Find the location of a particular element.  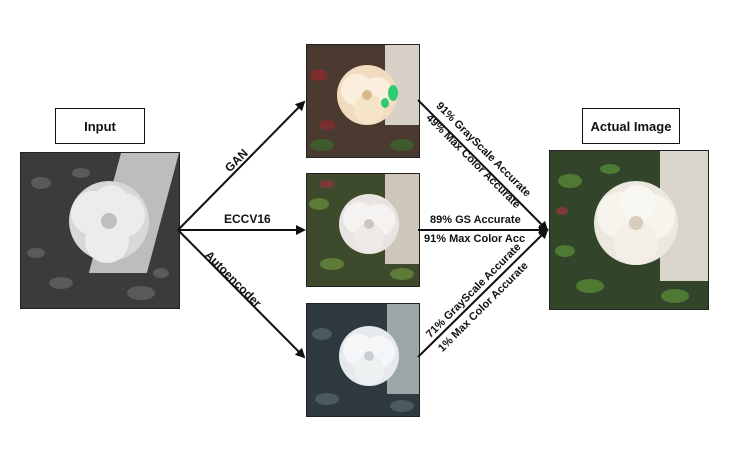

actual-image-label-box: Actual Image is located at coordinates (631, 126).